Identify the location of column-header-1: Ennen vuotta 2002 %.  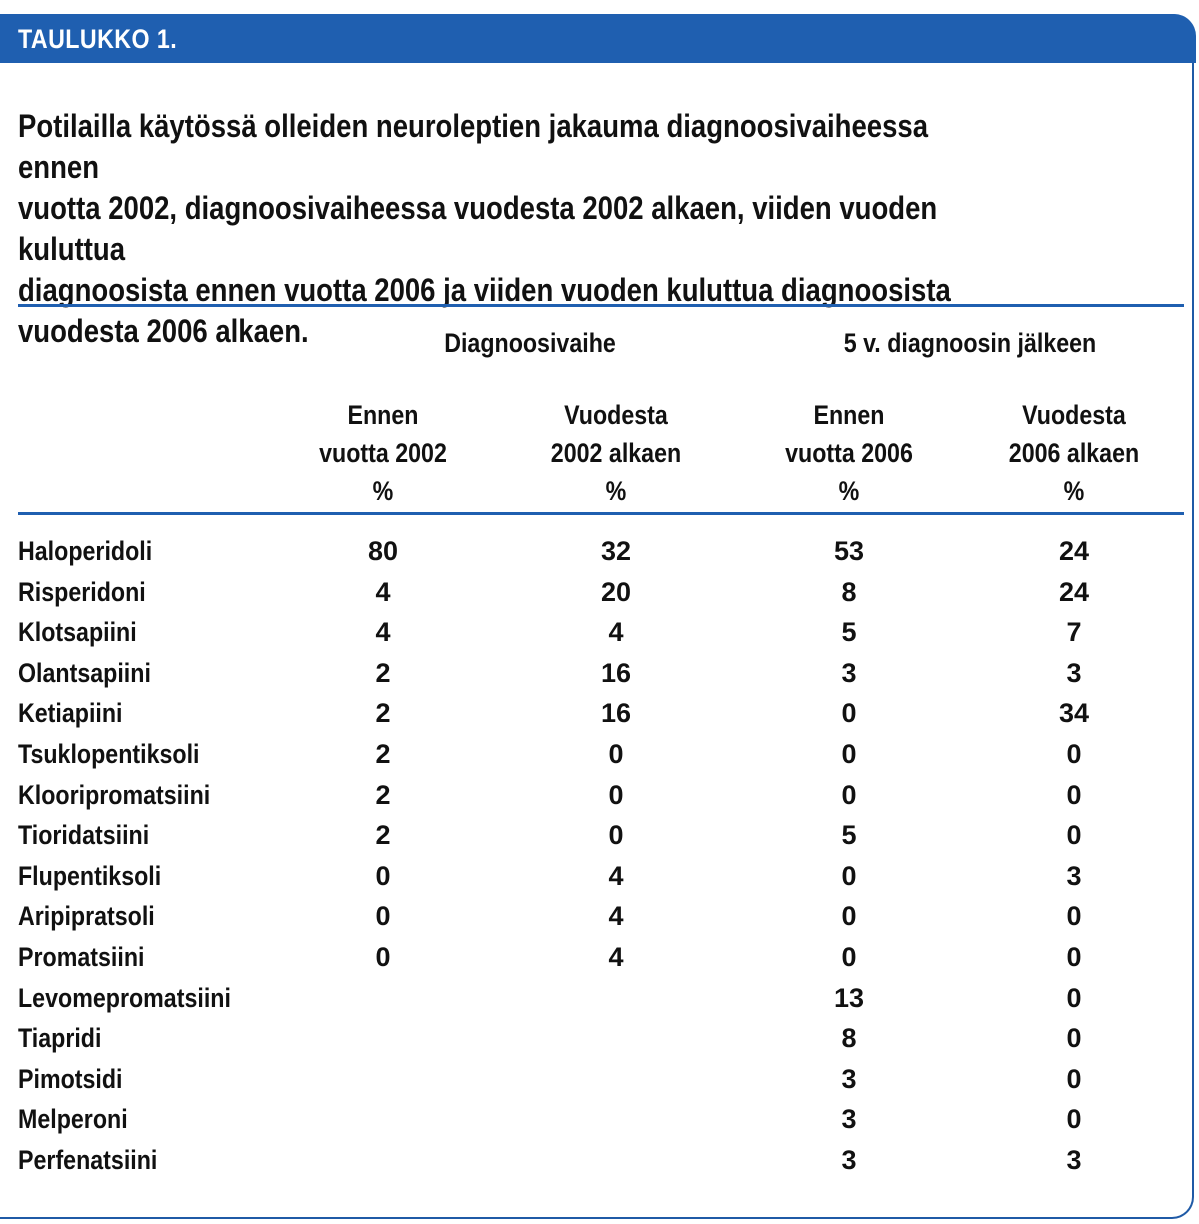
(383, 453).